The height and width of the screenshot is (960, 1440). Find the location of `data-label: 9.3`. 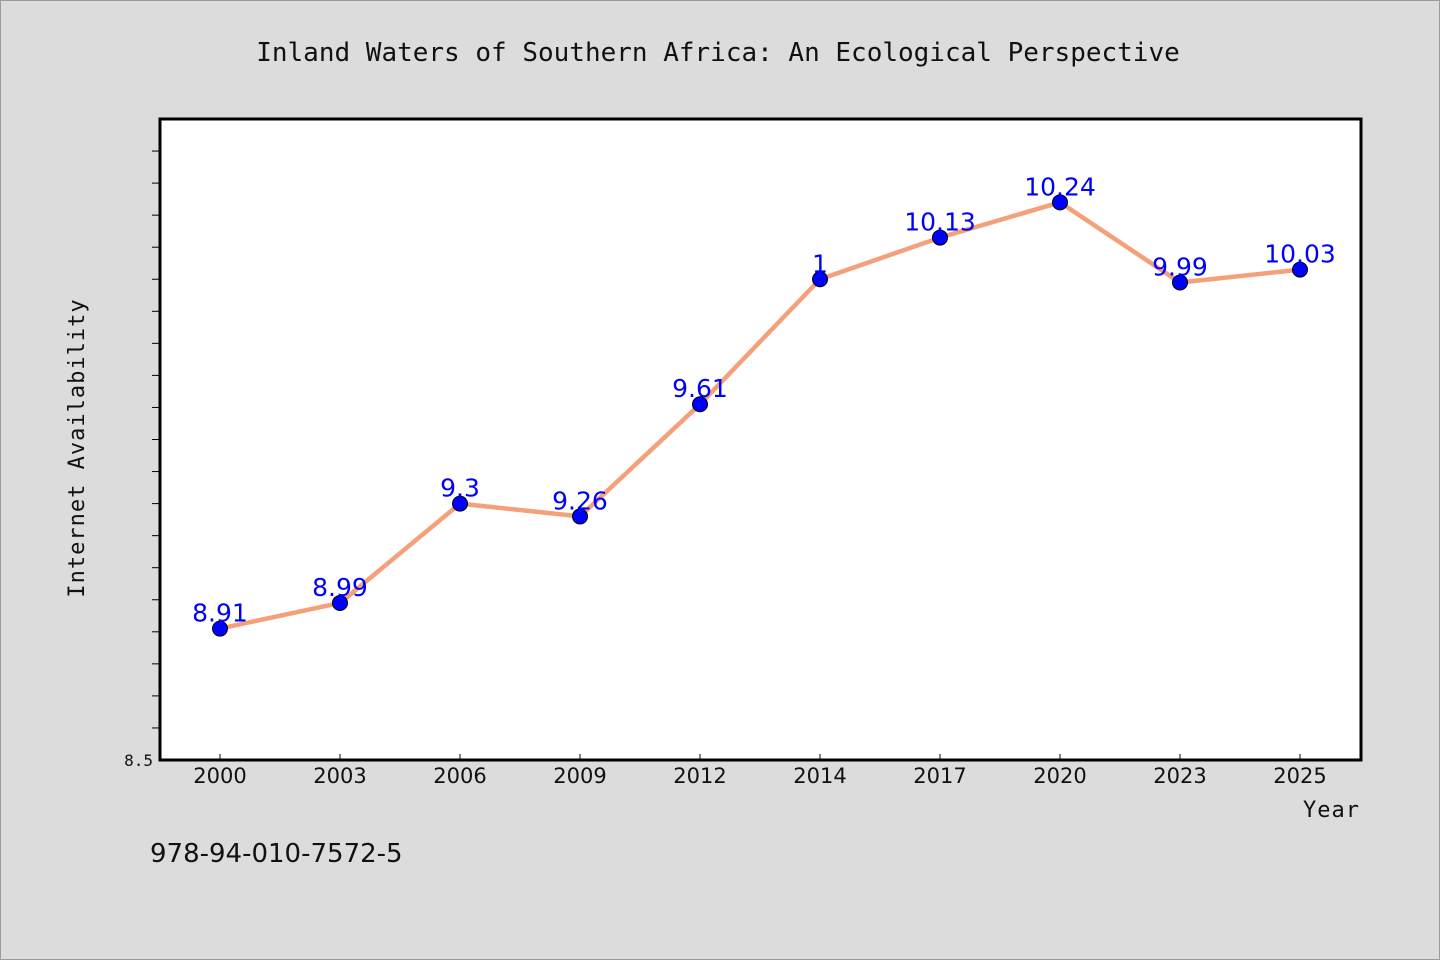

data-label: 9.3 is located at coordinates (460, 488).